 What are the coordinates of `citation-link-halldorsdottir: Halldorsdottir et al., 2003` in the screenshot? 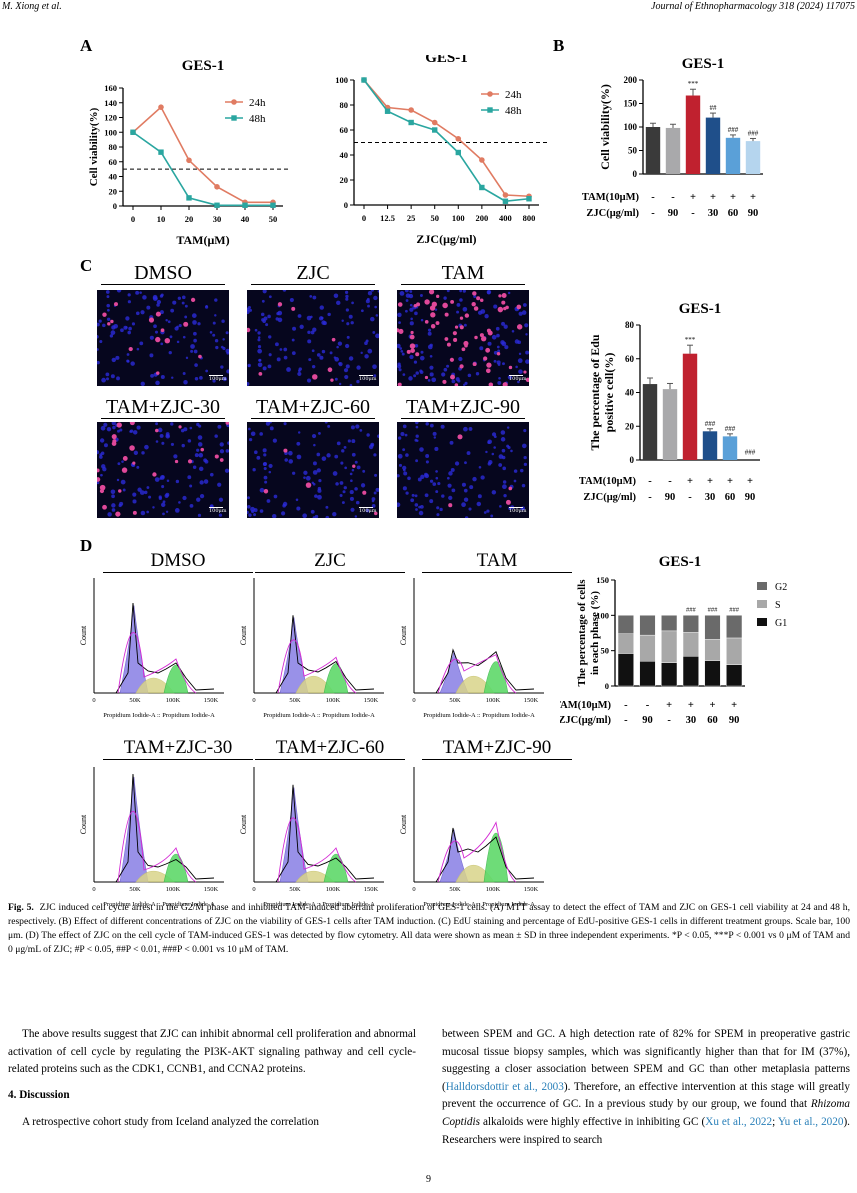 It's located at (504, 1086).